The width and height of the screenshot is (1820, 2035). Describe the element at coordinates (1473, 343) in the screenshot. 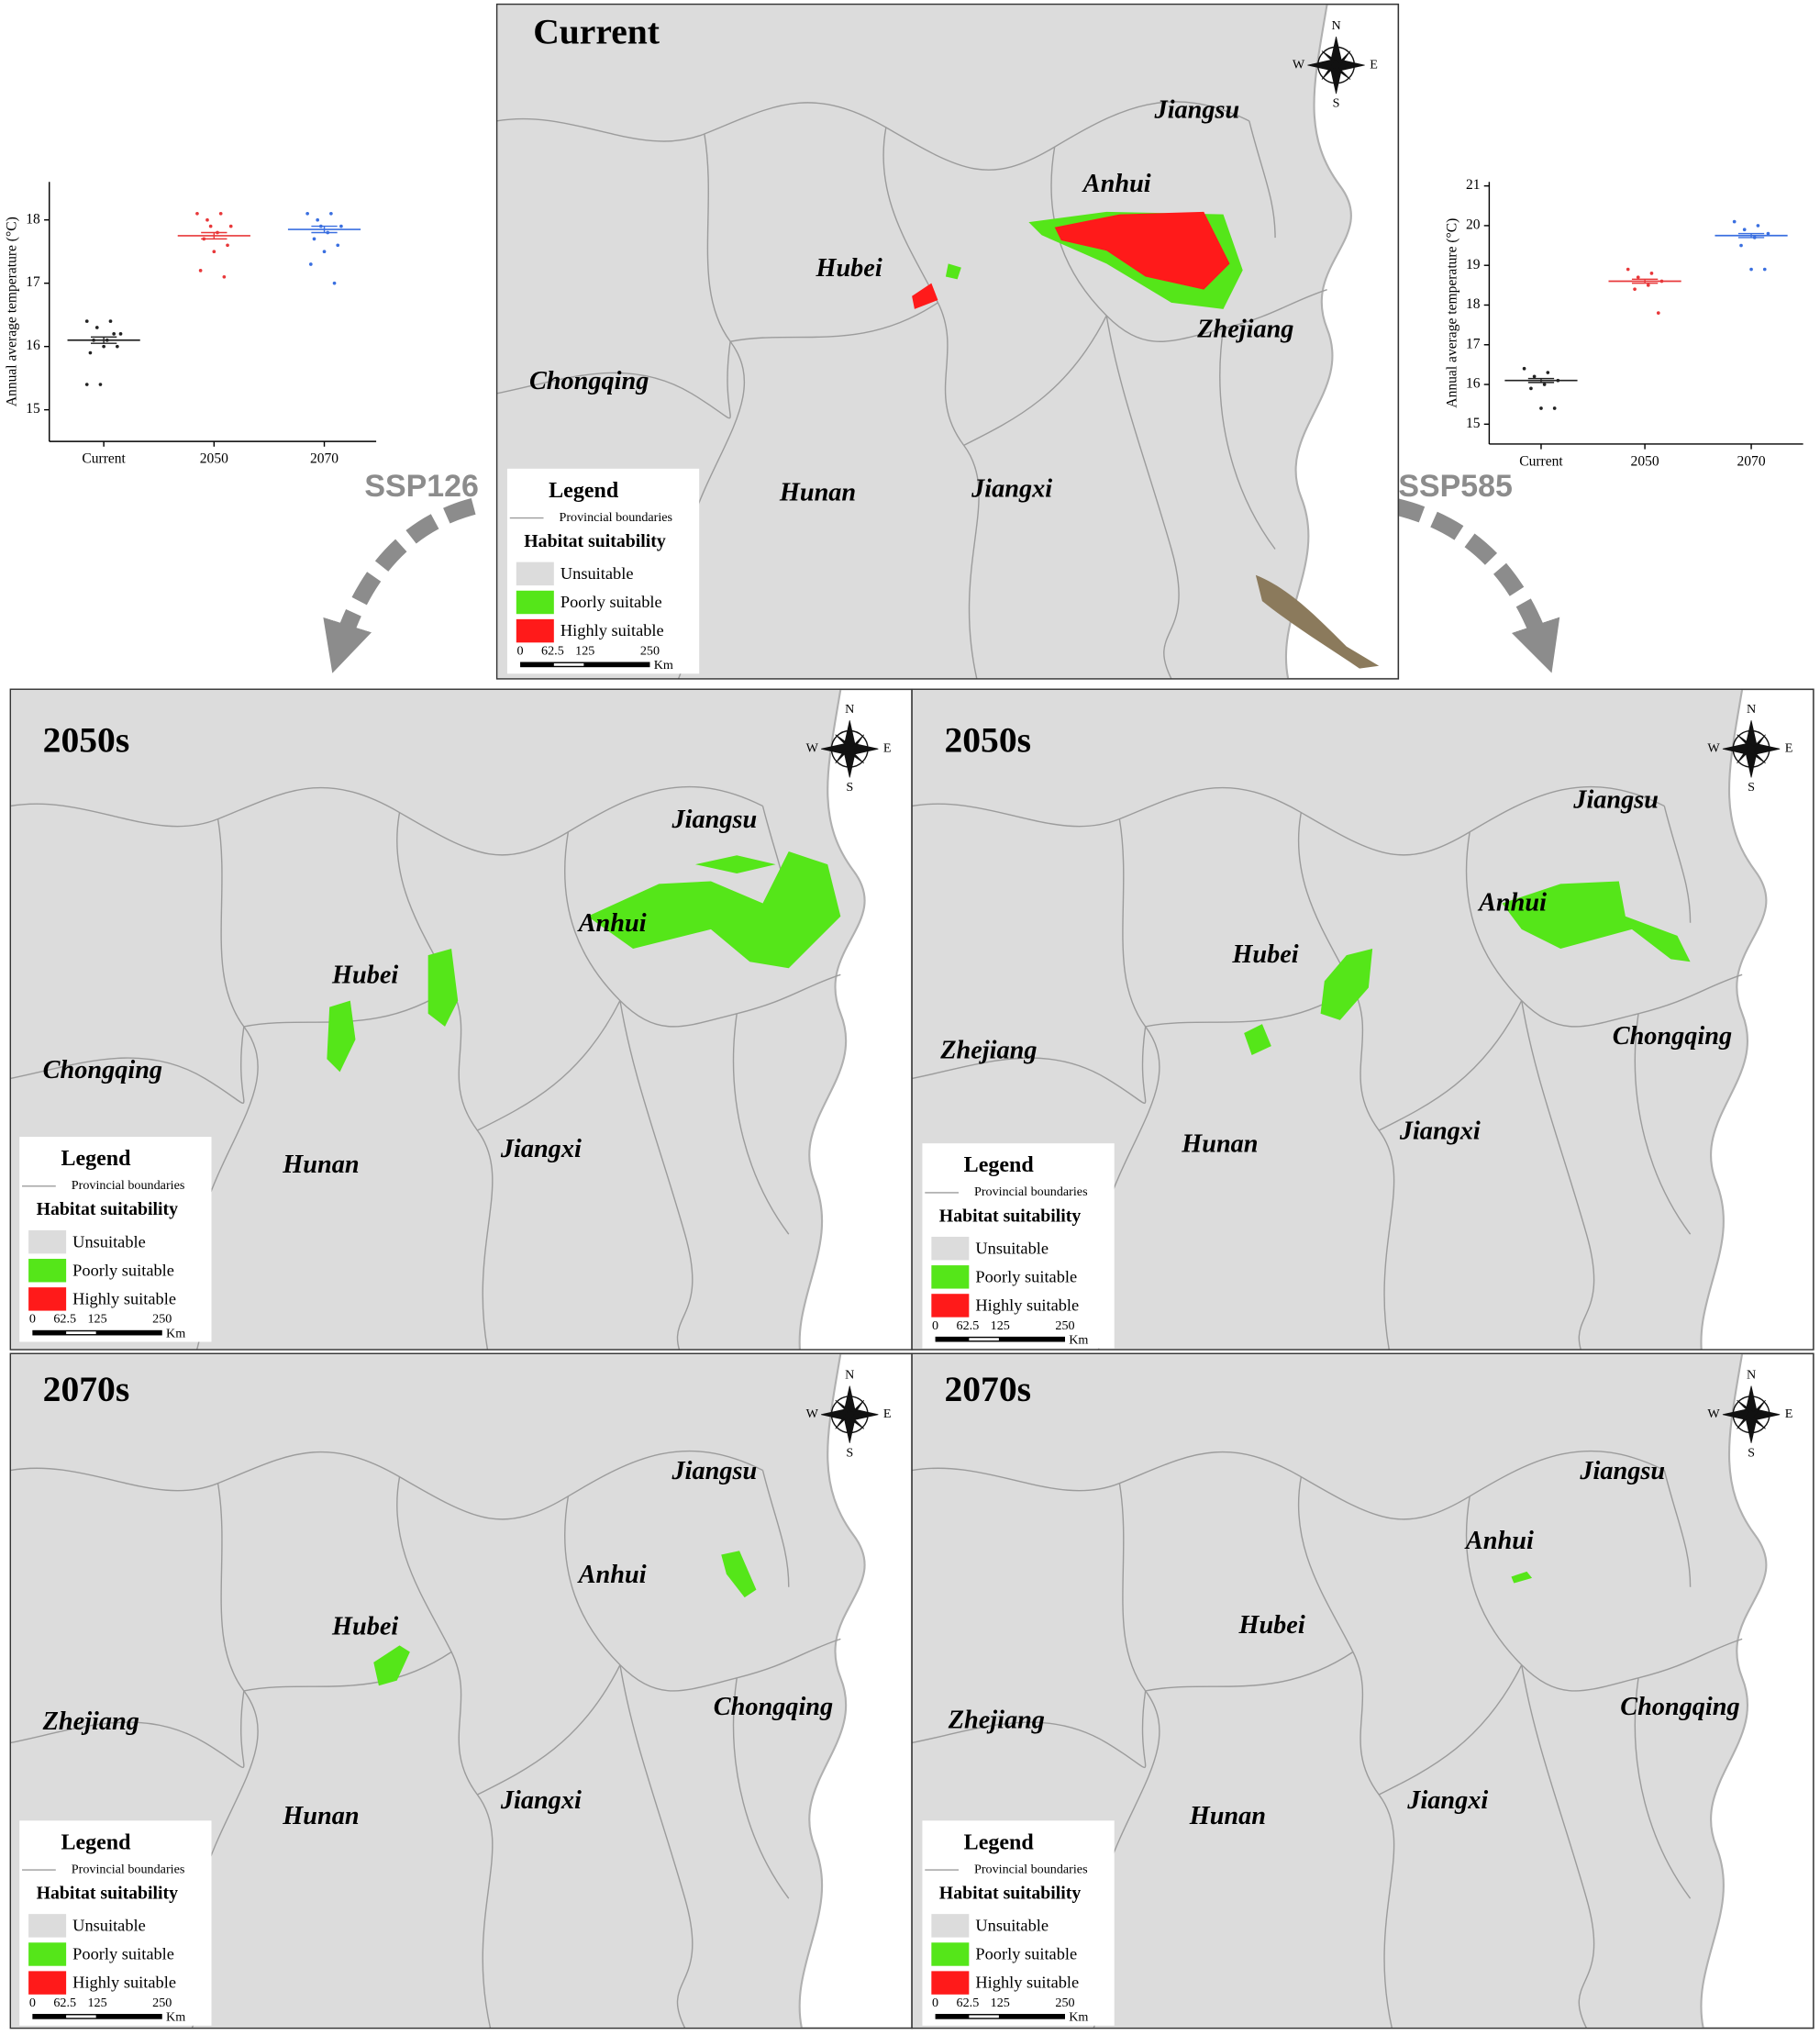

I see `y-tick-label: 17` at that location.